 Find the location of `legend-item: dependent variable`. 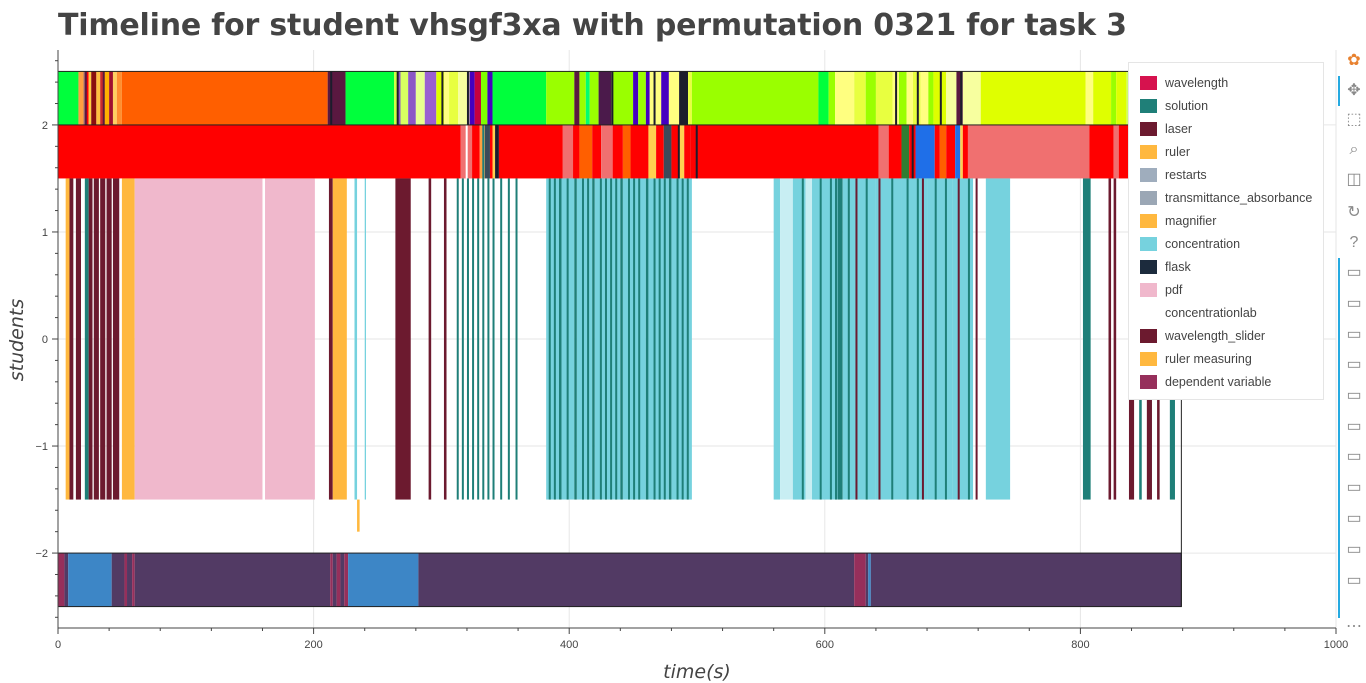

legend-item: dependent variable is located at coordinates (1226, 381).